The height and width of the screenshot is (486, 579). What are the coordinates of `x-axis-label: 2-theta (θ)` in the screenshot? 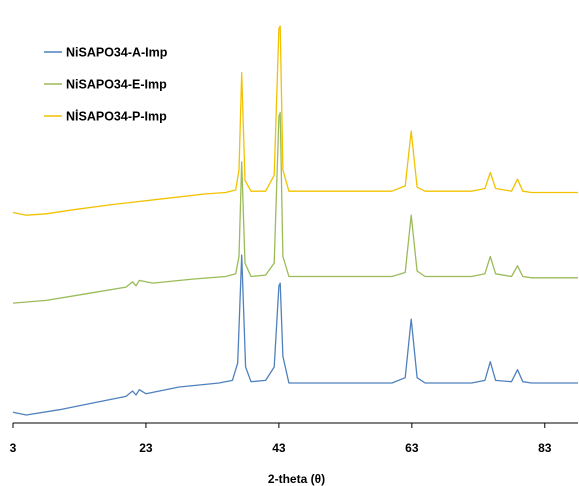 It's located at (296, 479).